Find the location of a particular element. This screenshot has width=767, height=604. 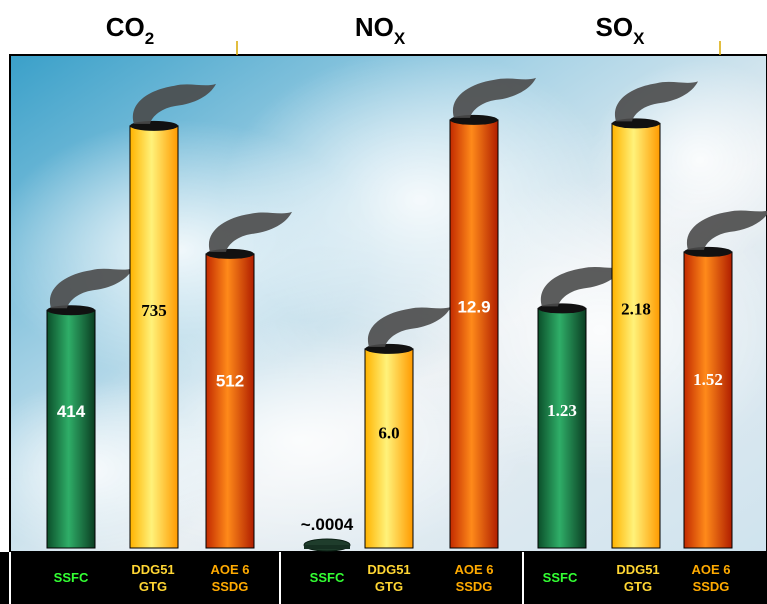

panel-title: NOX is located at coordinates (380, 30).